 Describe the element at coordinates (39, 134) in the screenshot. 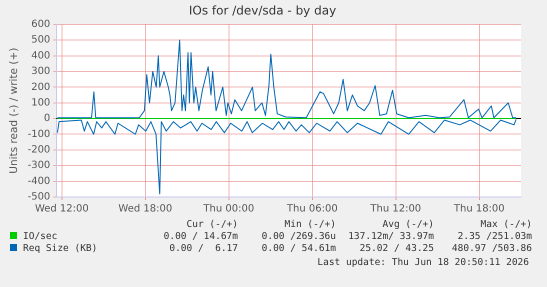

I see `y-tick-label: -100` at that location.